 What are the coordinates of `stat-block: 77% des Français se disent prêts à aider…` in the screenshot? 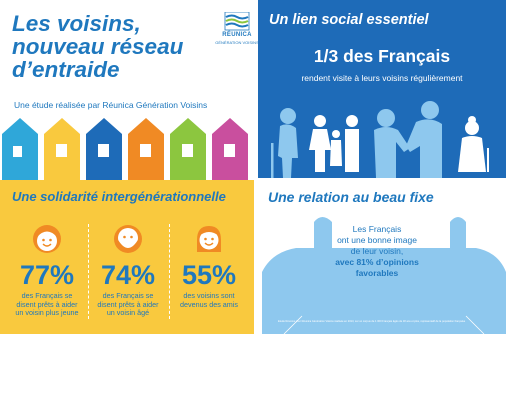 It's located at (47, 271).